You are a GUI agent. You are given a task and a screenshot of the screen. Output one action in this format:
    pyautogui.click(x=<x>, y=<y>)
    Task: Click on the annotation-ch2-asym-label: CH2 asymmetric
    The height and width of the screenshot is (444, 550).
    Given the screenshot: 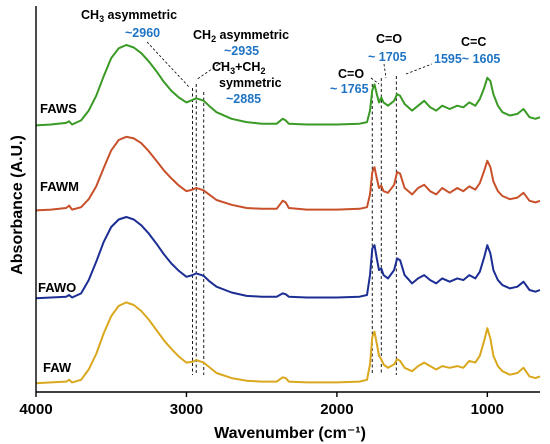 What is the action you would take?
    pyautogui.click(x=241, y=36)
    